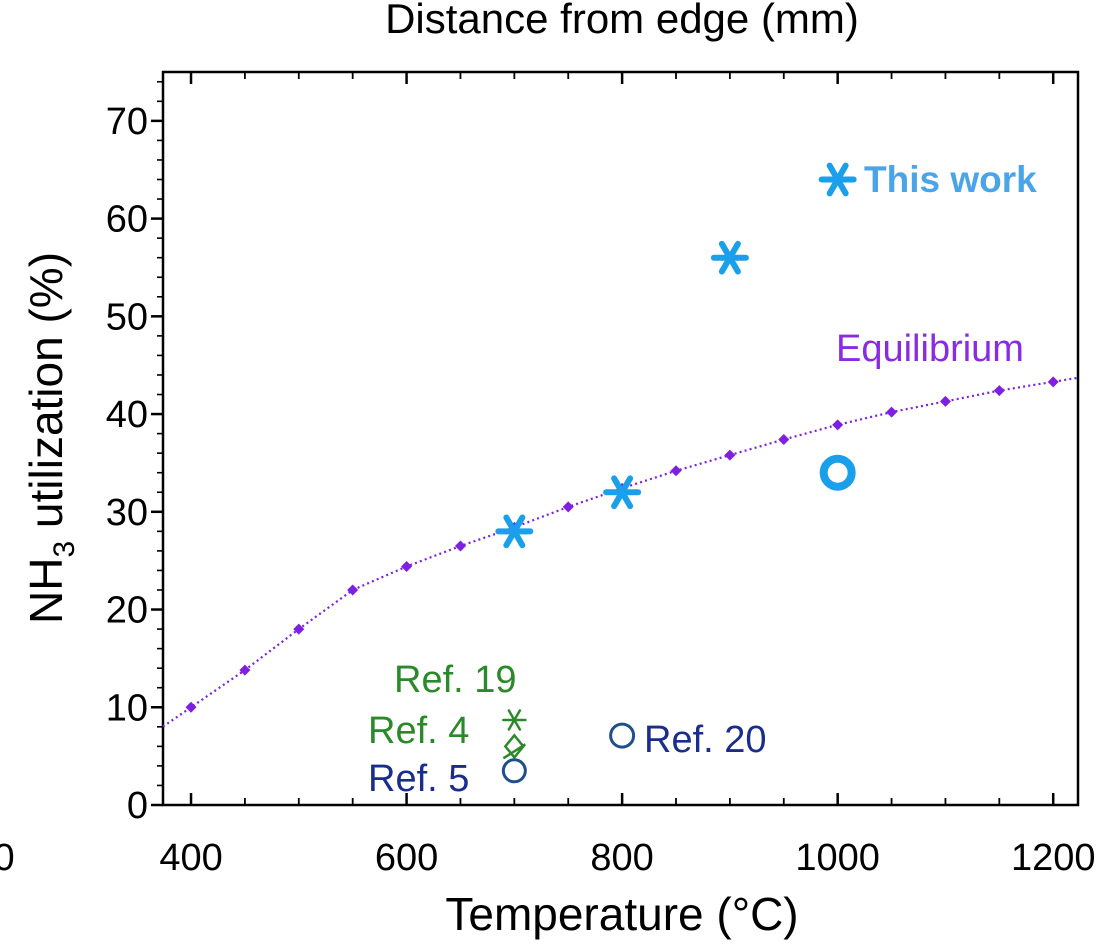 This screenshot has height=944, width=1107. Describe the element at coordinates (46, 591) in the screenshot. I see `y-axis-title-nh: NH` at that location.